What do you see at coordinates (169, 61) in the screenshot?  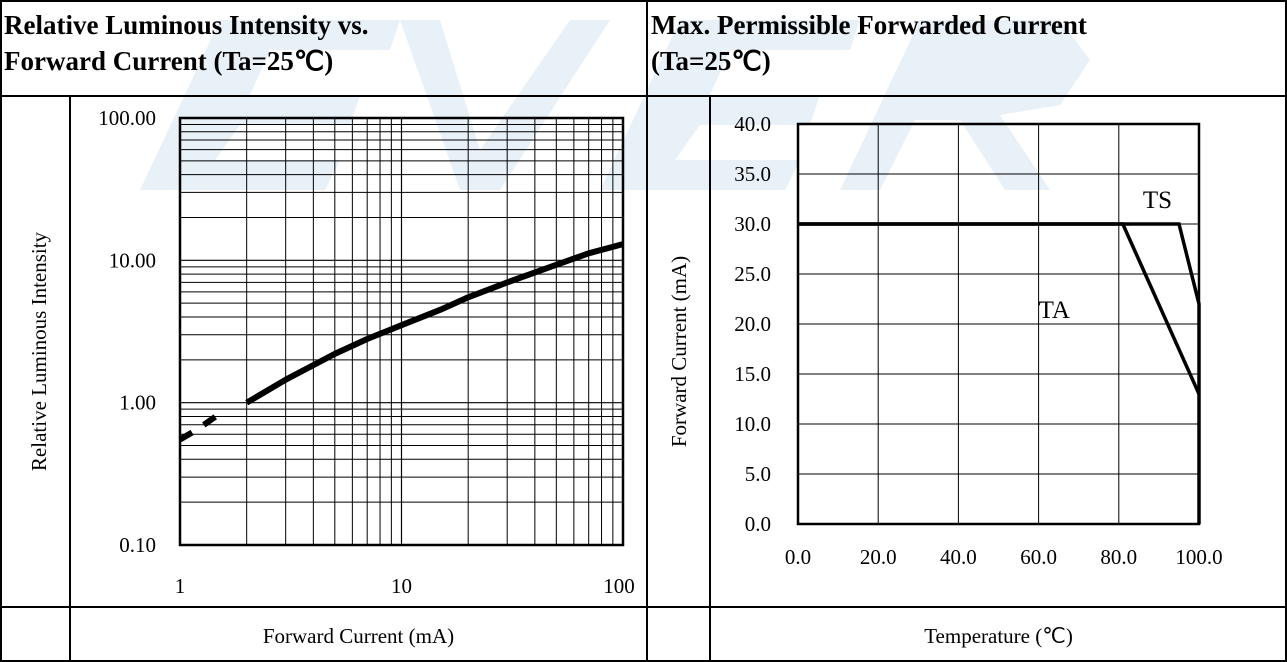 I see `left-title-line2: Forward Current (Ta=25℃)` at bounding box center [169, 61].